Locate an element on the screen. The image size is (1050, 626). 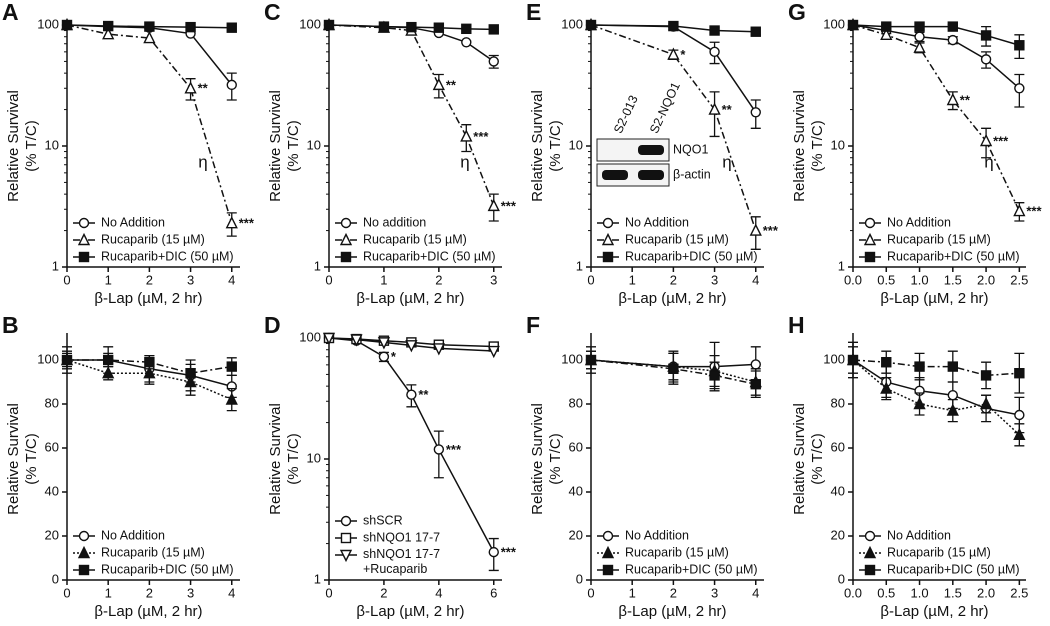
legend-label: shNQO1 17-7 +Rucaparib is located at coordinates (401, 561).